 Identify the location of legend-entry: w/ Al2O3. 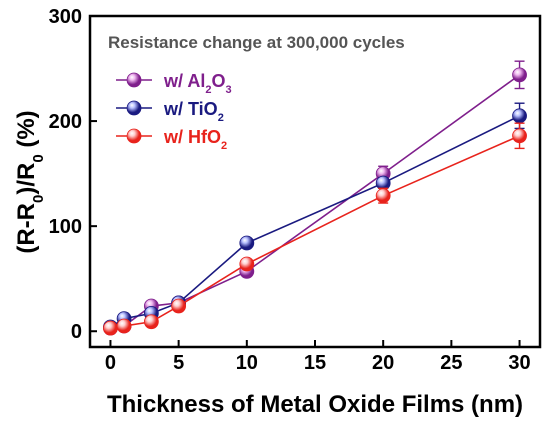
(174, 83).